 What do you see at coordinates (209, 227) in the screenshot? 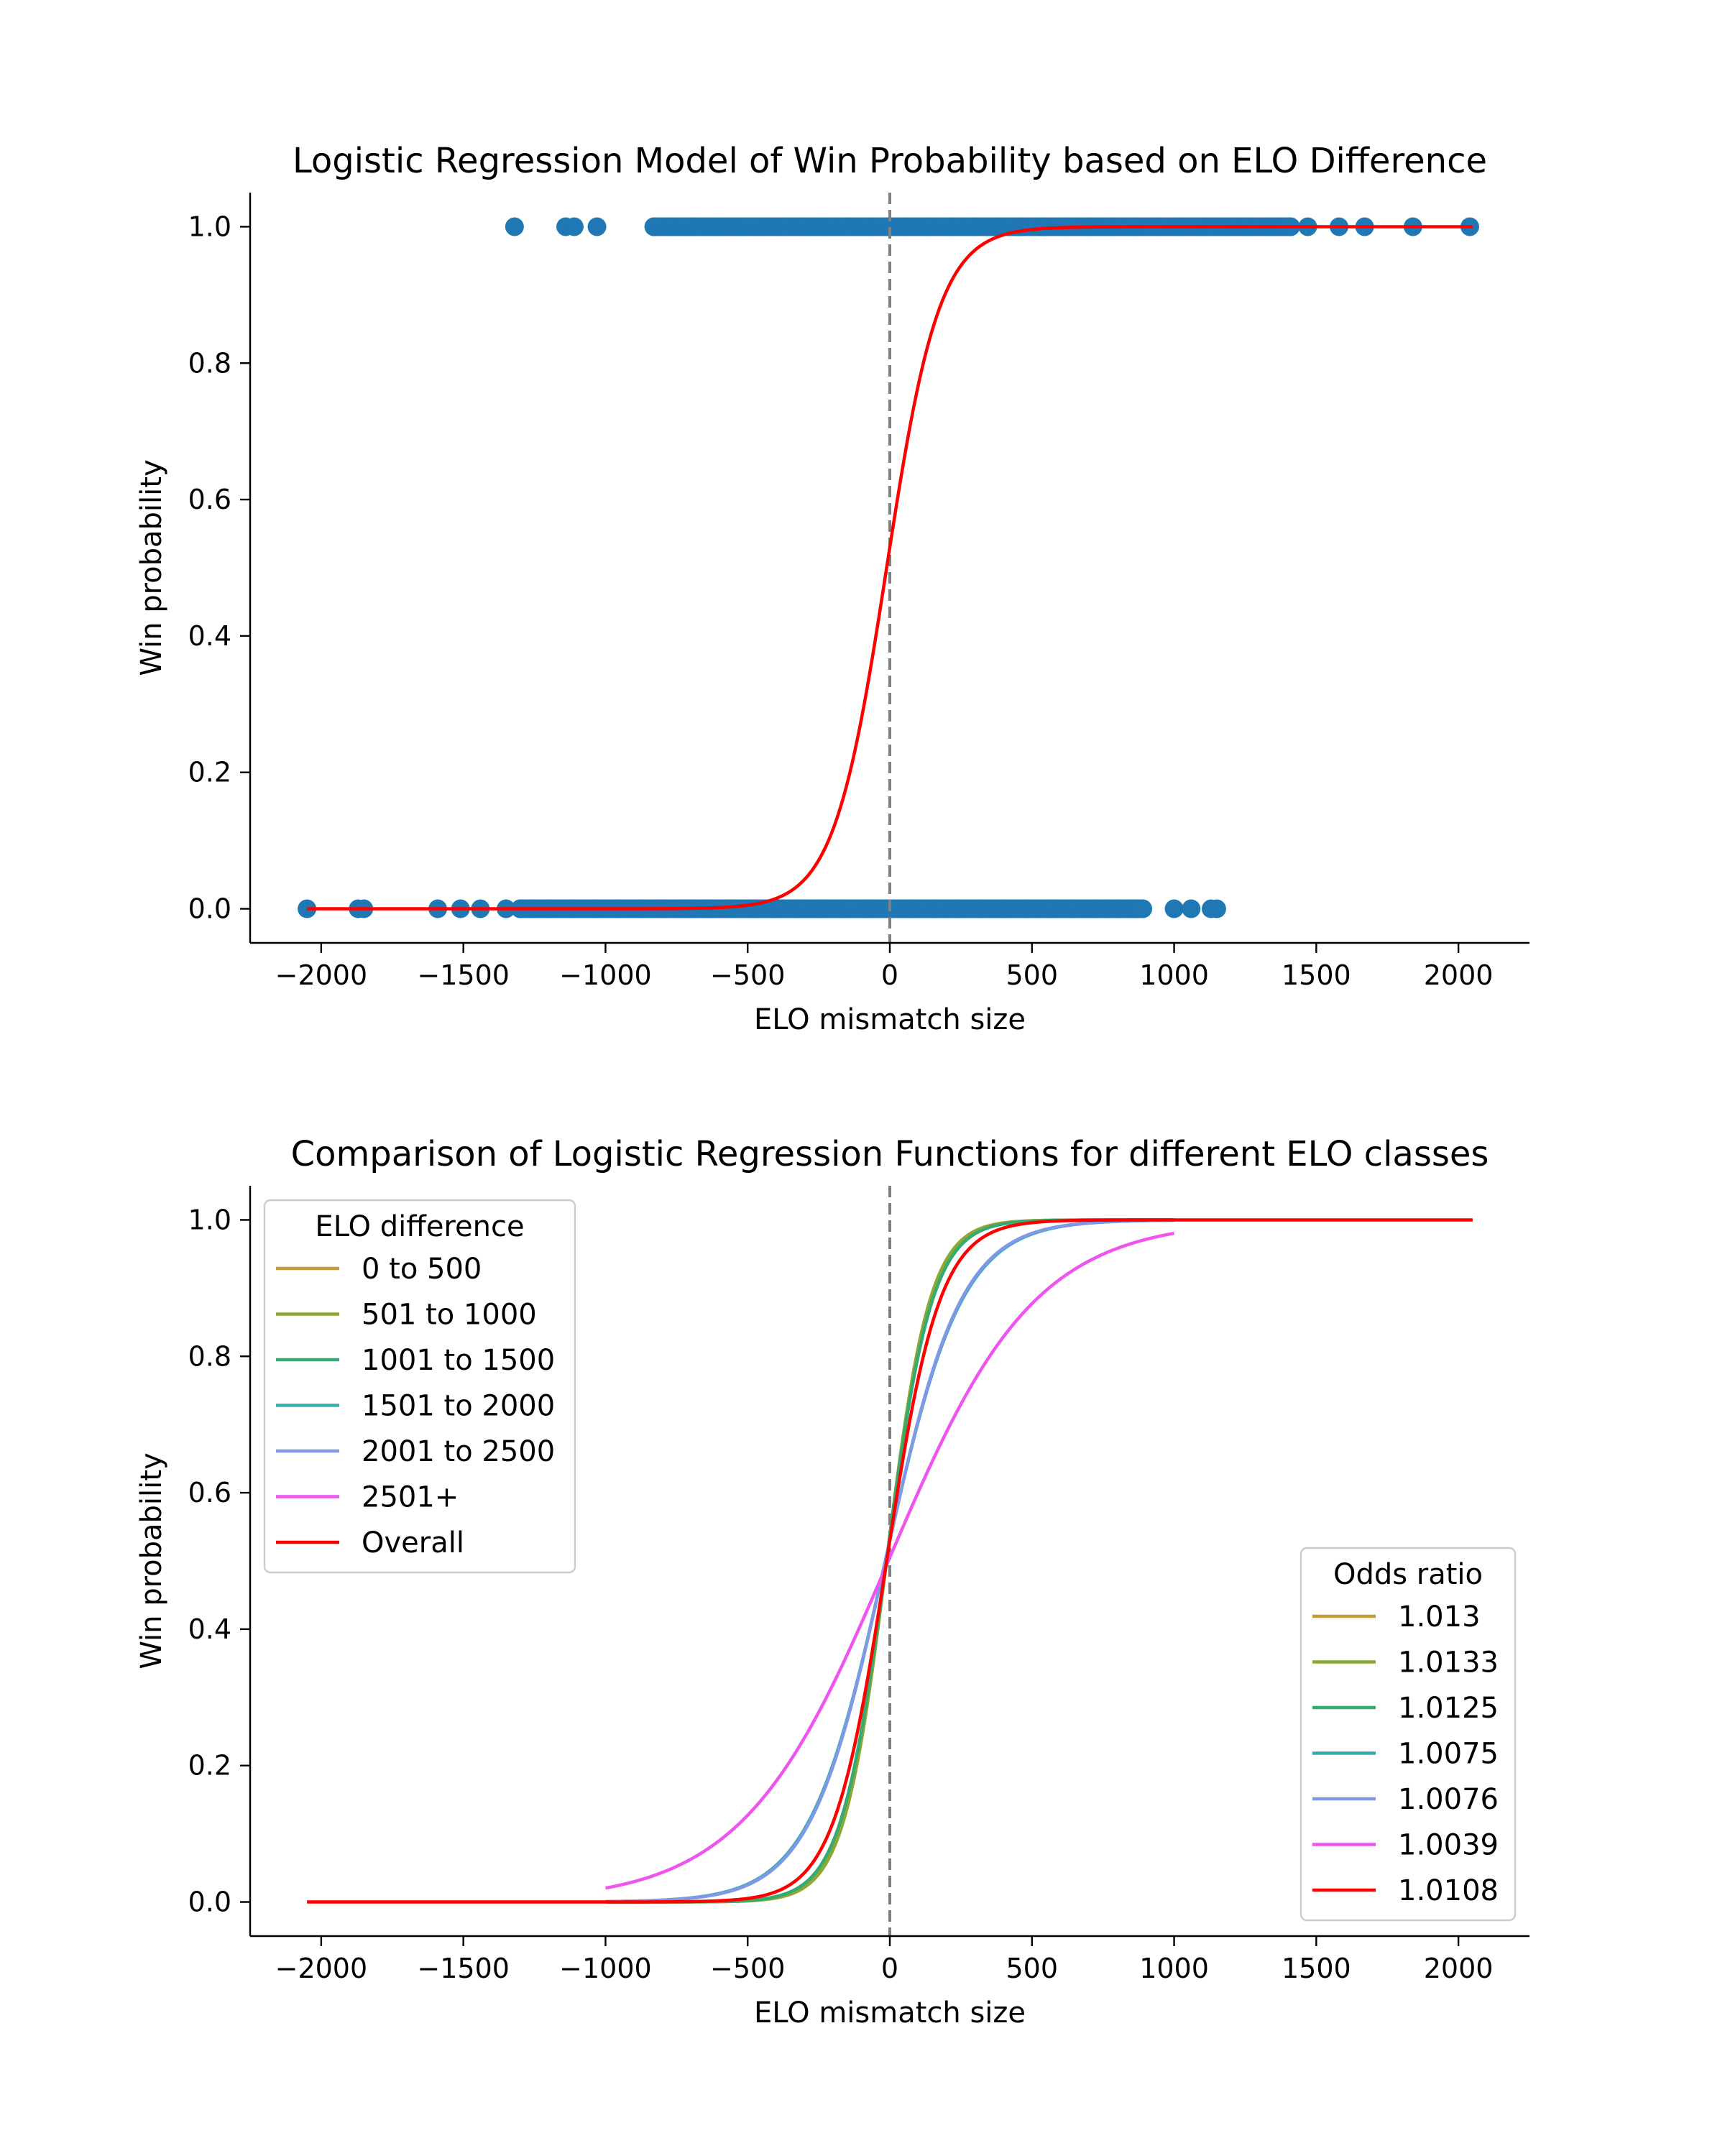
I see `chart1-y-tick-label: 1.0` at bounding box center [209, 227].